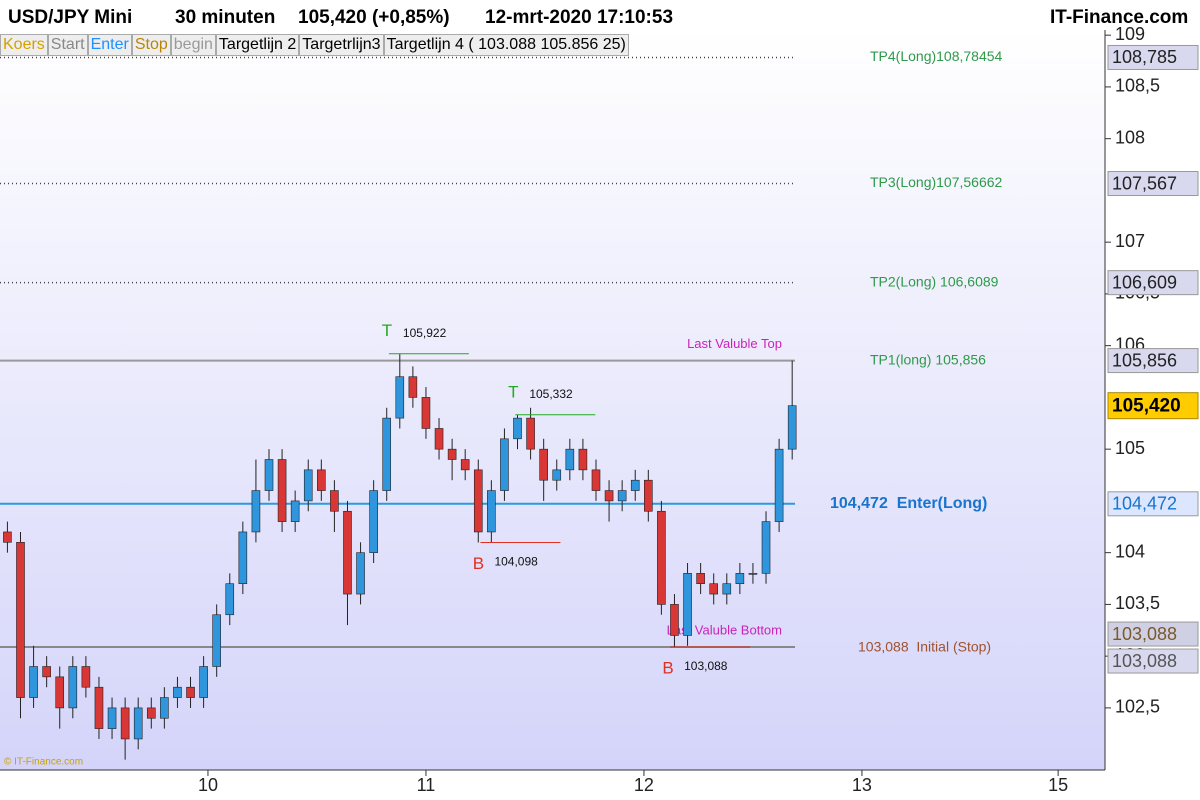 Image resolution: width=1200 pixels, height=800 pixels. What do you see at coordinates (1130, 448) in the screenshot?
I see `y-tick-label: 105` at bounding box center [1130, 448].